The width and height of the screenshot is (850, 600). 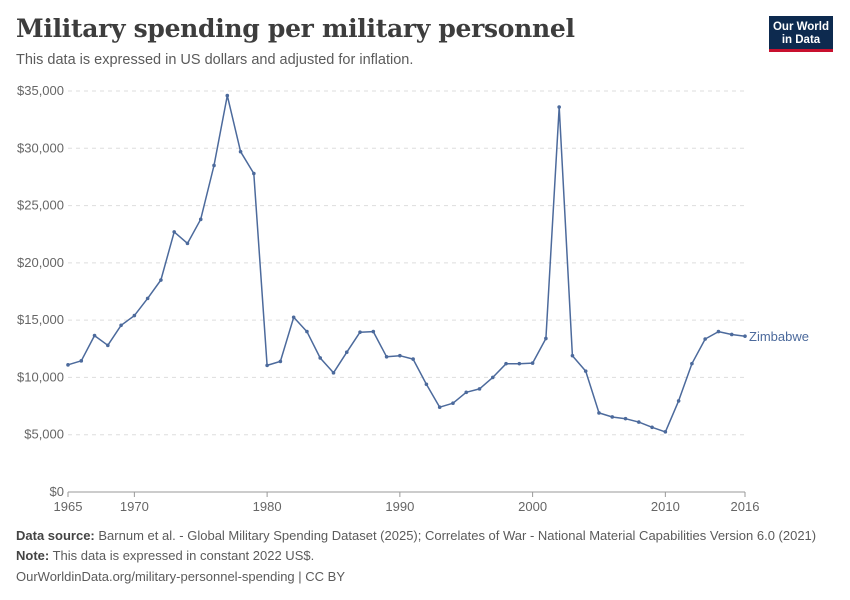 What do you see at coordinates (532, 506) in the screenshot?
I see `x-tick-label: 2000` at bounding box center [532, 506].